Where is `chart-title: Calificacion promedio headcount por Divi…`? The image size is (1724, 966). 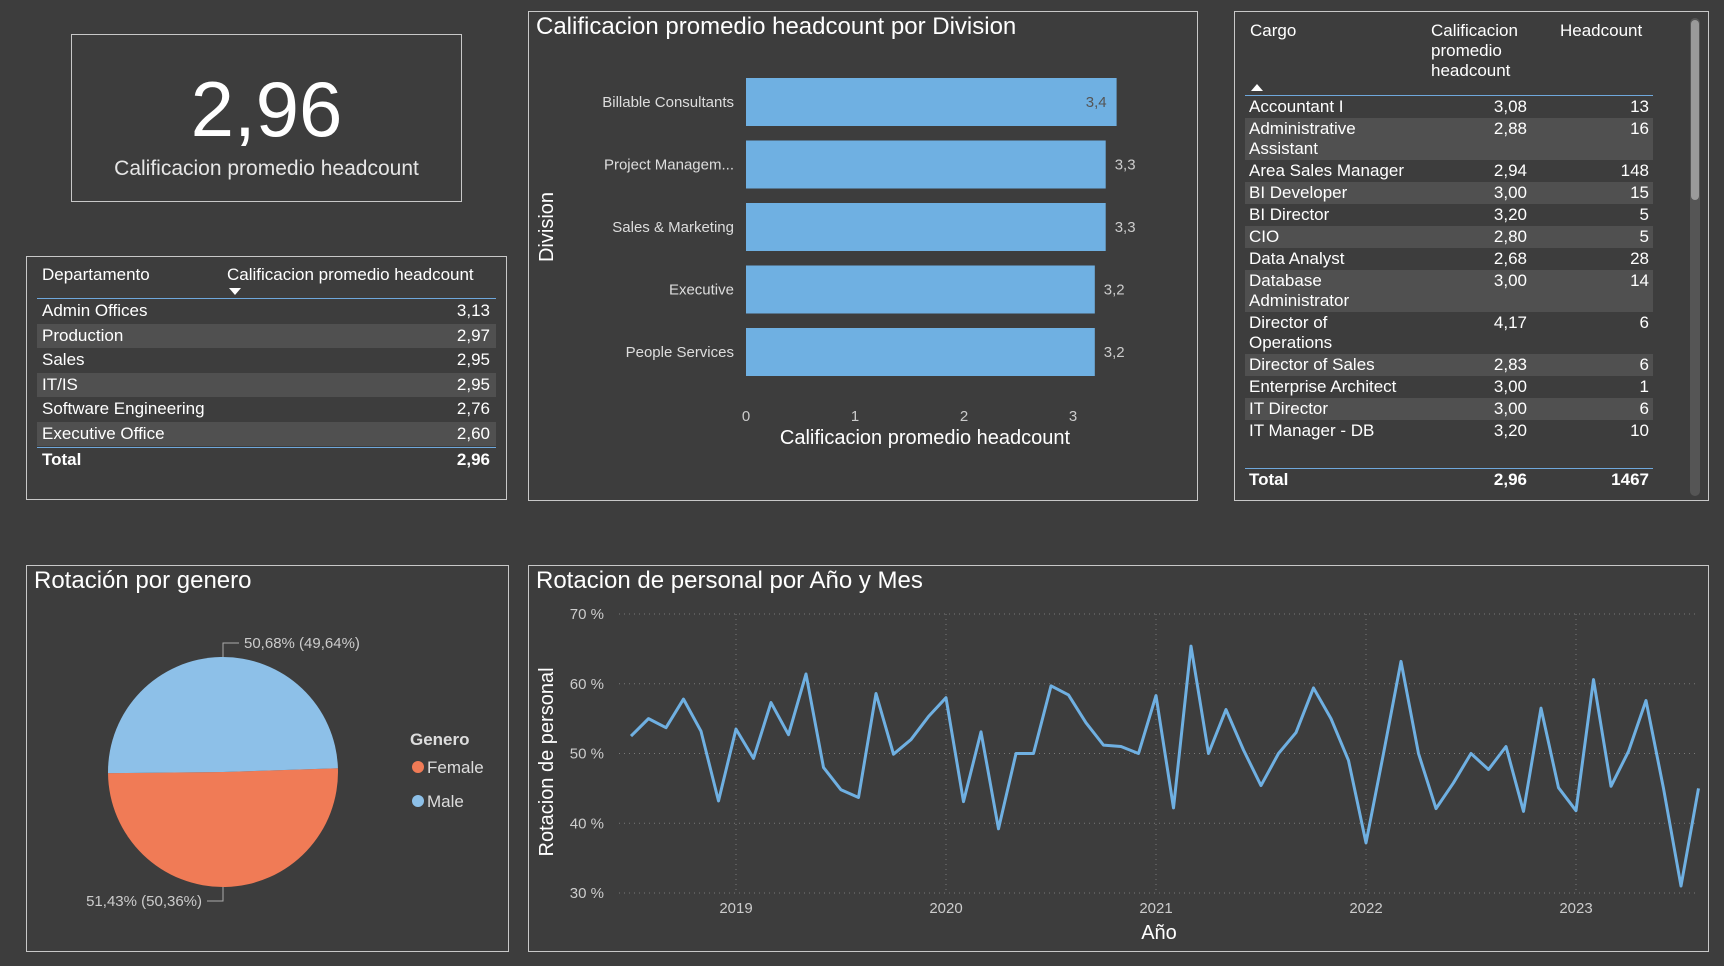
chart-title: Calificacion promedio headcount por Divi… is located at coordinates (776, 26).